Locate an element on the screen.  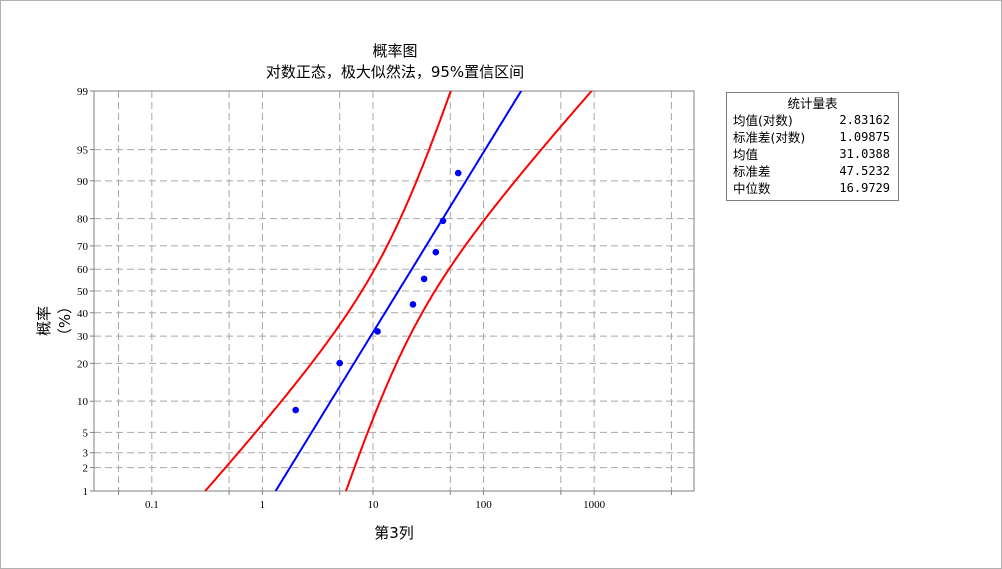
stat-label: 中位数 is located at coordinates (752, 188).